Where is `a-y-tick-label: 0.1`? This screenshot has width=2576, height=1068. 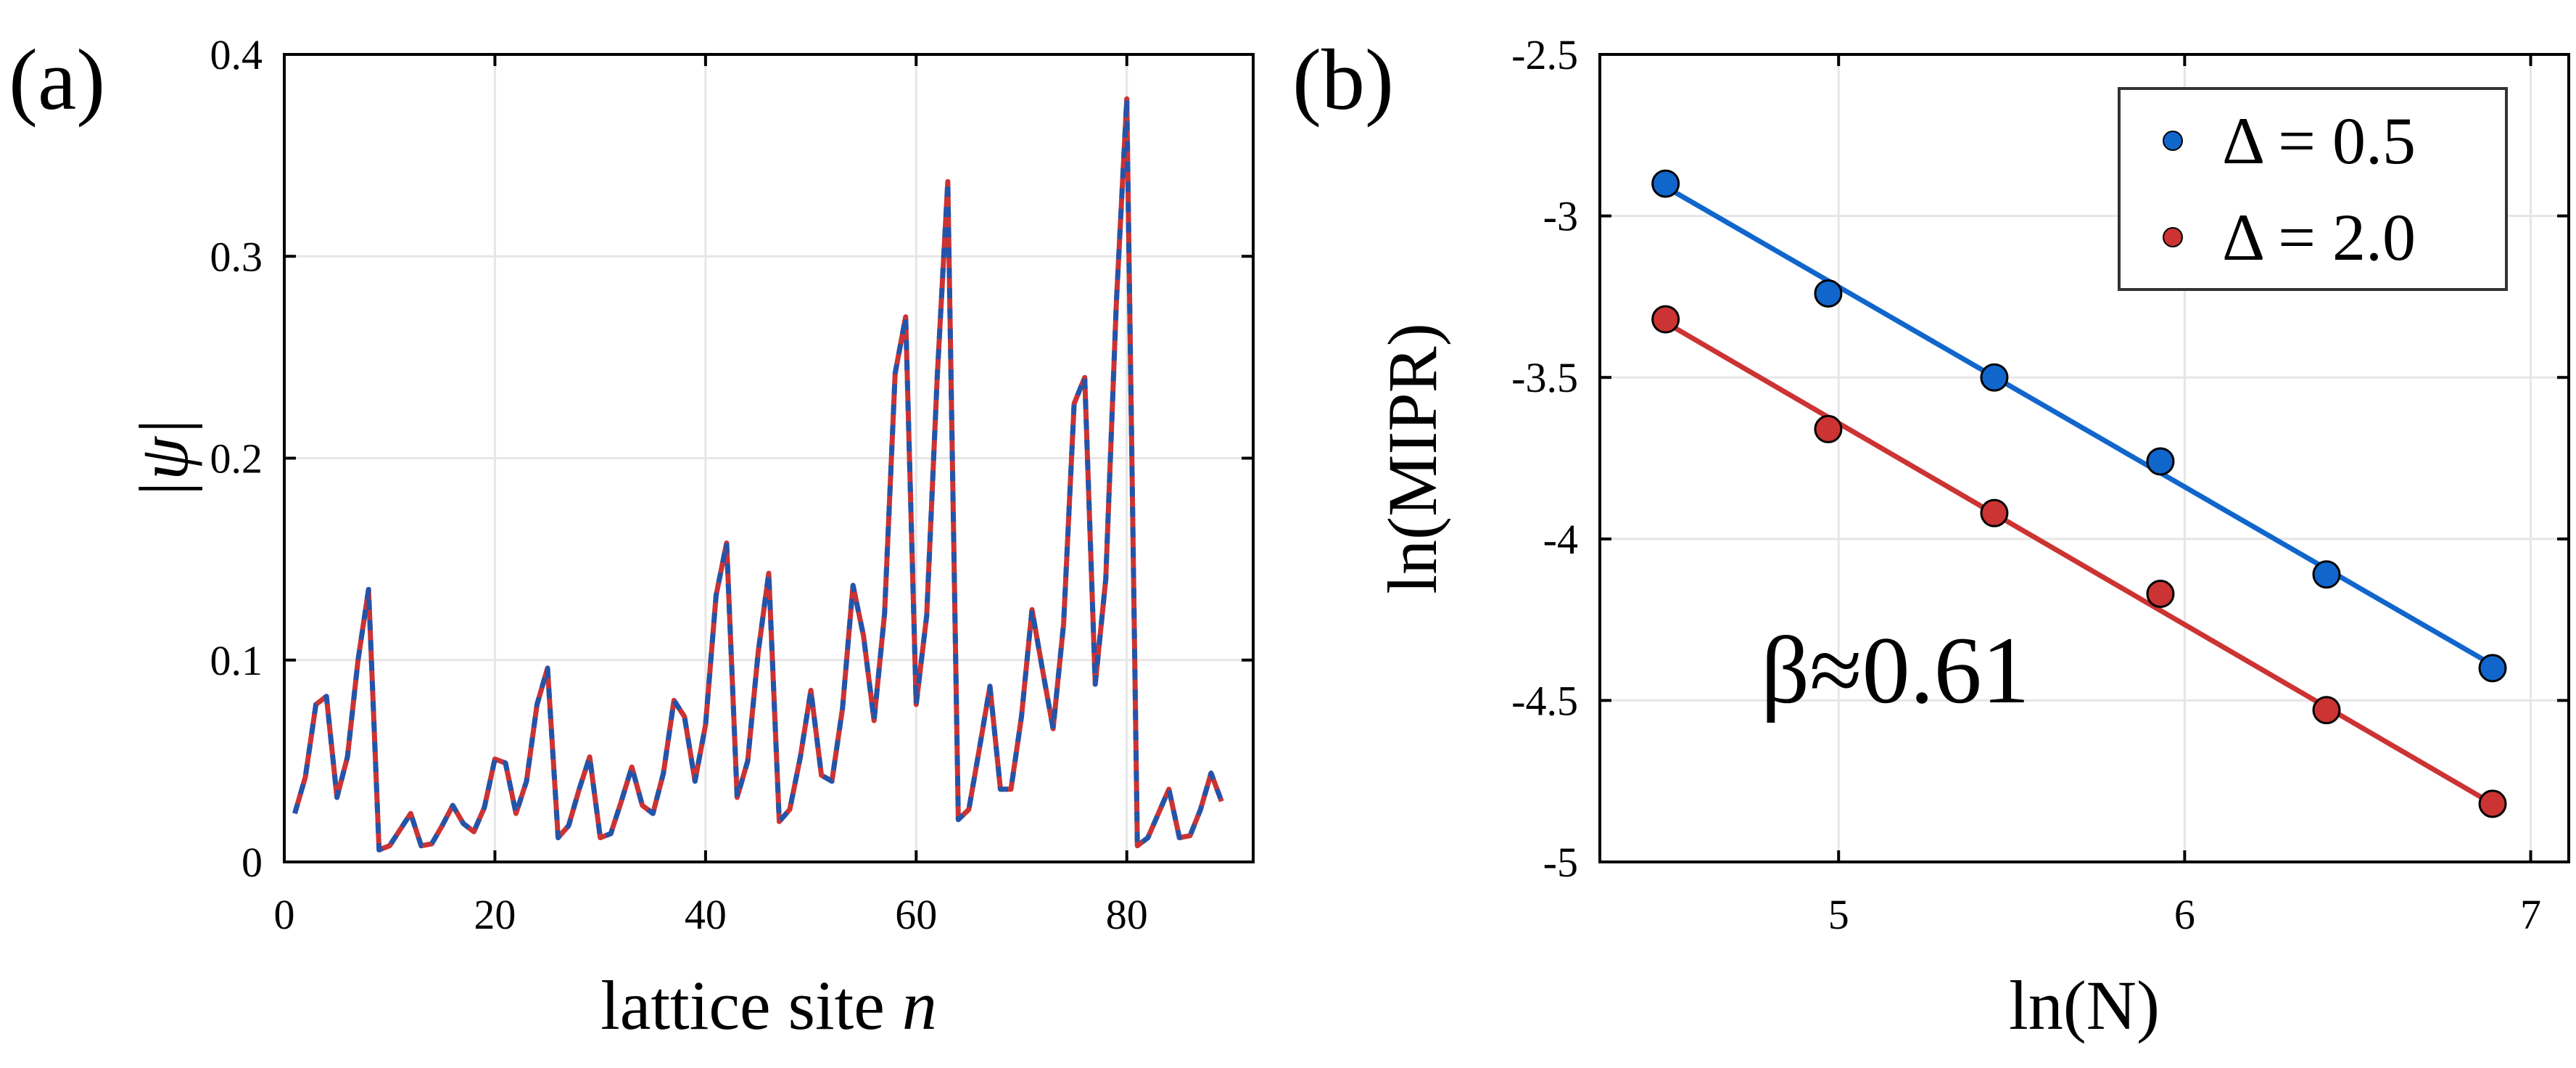 a-y-tick-label: 0.1 is located at coordinates (236, 660).